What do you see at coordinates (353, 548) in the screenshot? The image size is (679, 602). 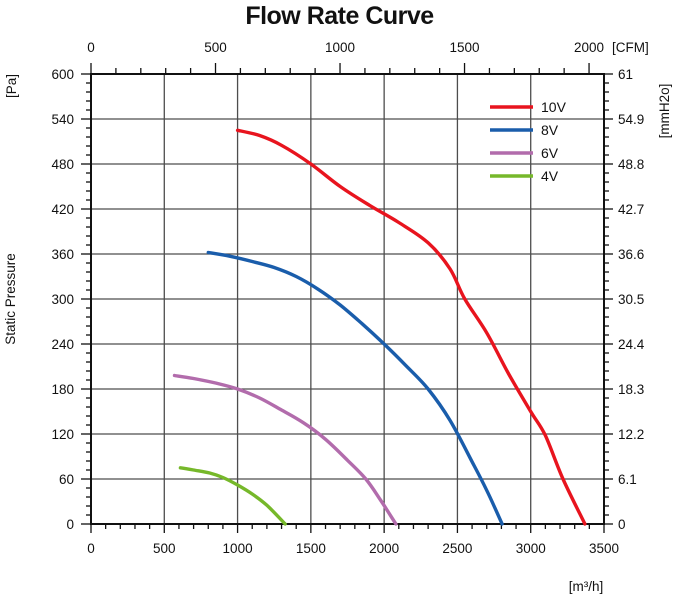 I see `x-axis-bottom-labels: 0 500 1000 1500 2000 2500 3000 3500` at bounding box center [353, 548].